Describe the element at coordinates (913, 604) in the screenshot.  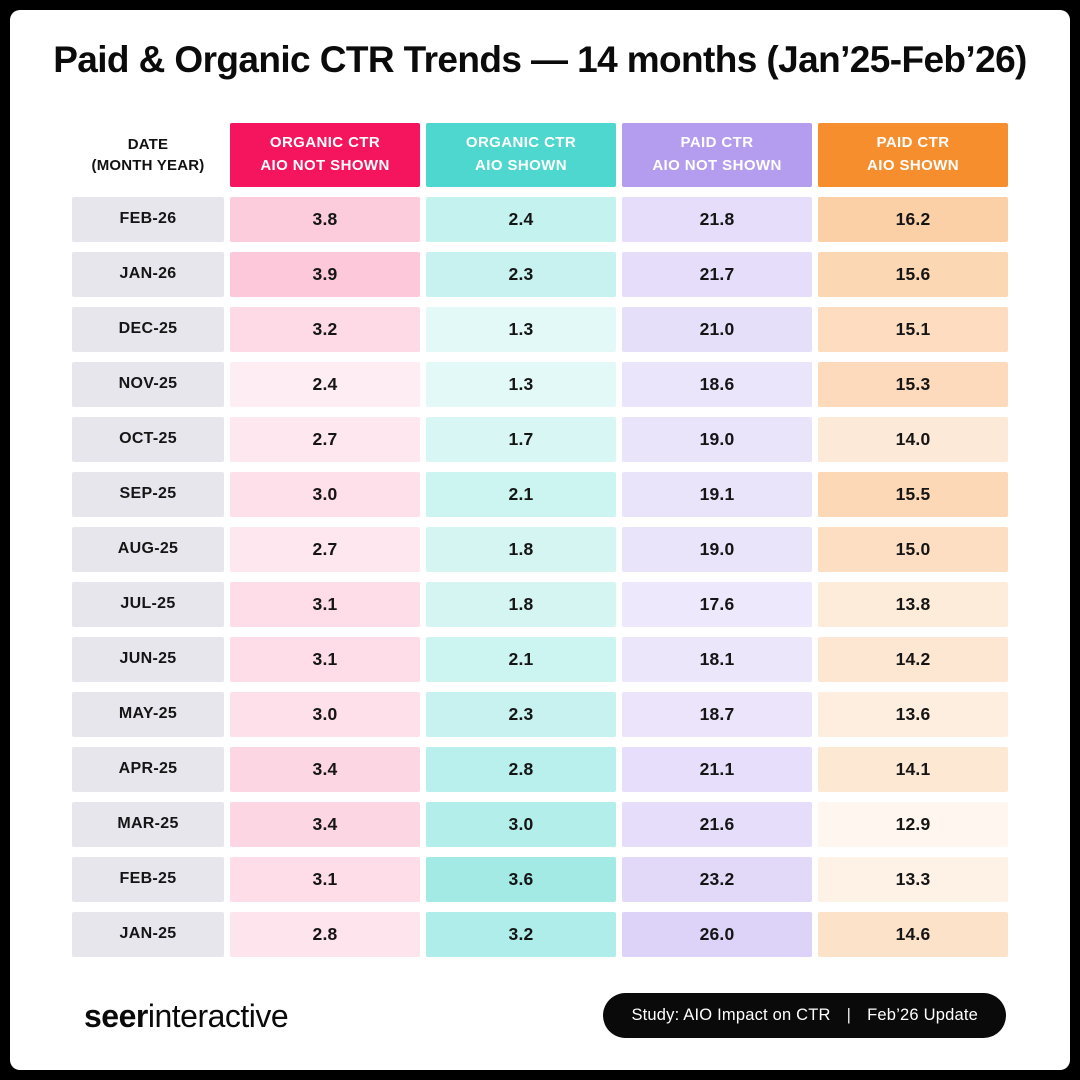
I see `value-cell-paid-ctr-aio-shown: 13.8` at that location.